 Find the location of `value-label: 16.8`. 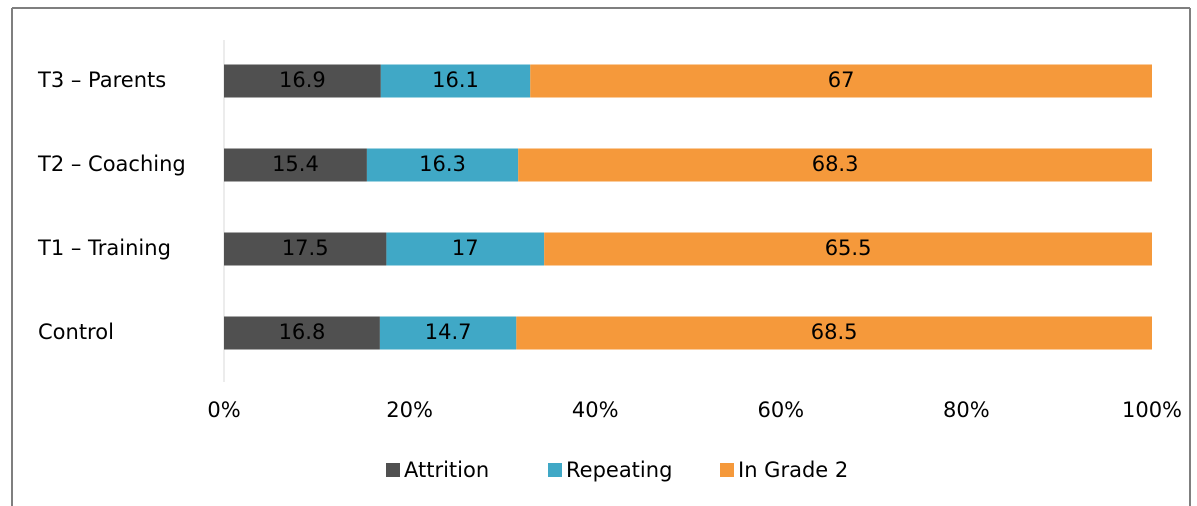

value-label: 16.8 is located at coordinates (302, 332).